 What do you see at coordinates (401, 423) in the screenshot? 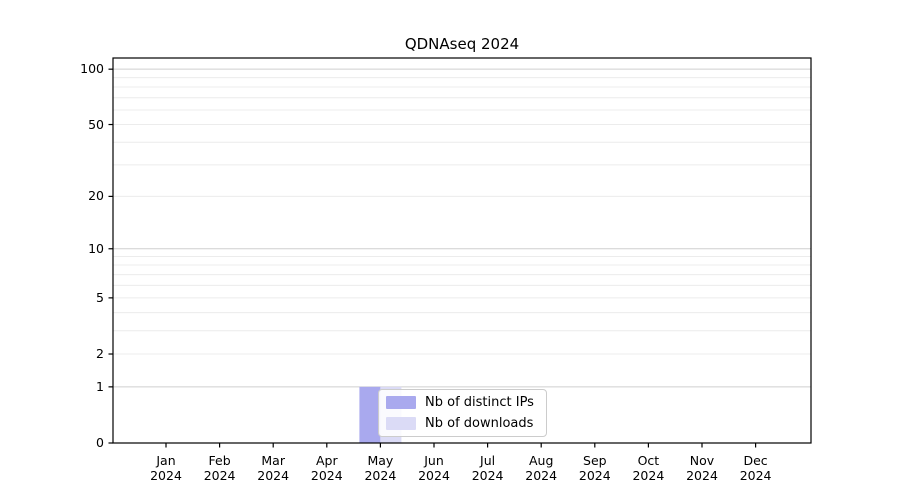
I see `legend-swatch-downloads` at bounding box center [401, 423].